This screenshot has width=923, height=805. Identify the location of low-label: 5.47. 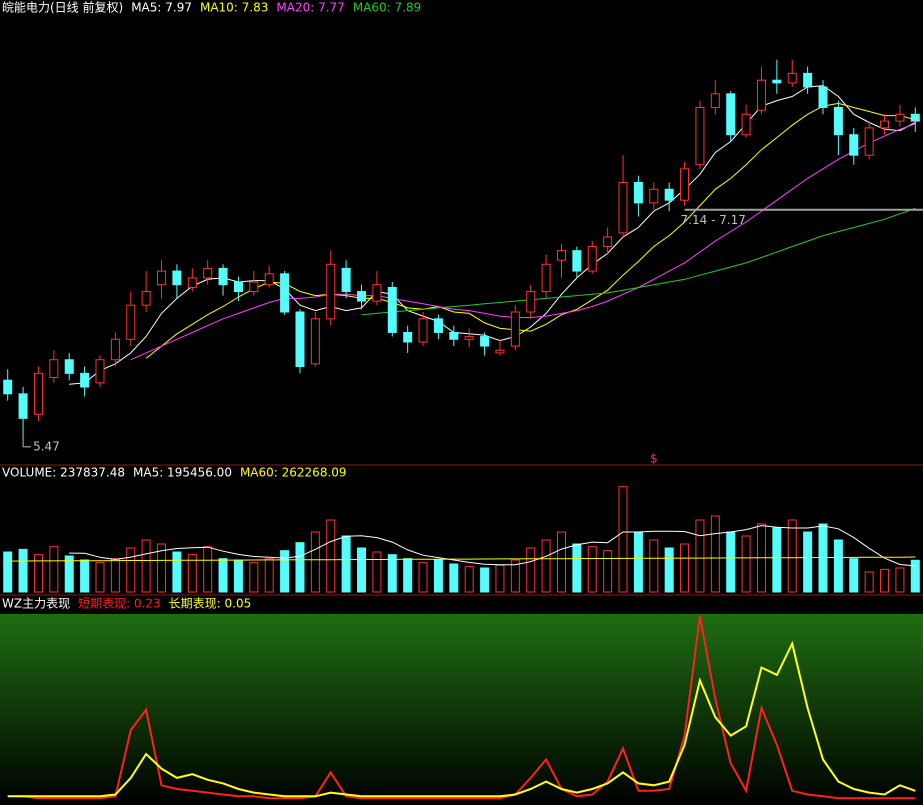
(46, 446).